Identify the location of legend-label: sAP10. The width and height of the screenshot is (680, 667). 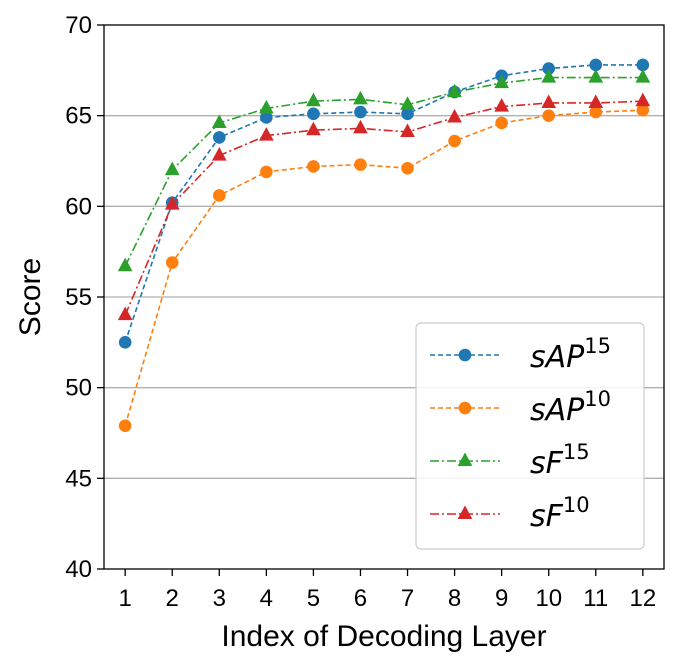
(570, 407).